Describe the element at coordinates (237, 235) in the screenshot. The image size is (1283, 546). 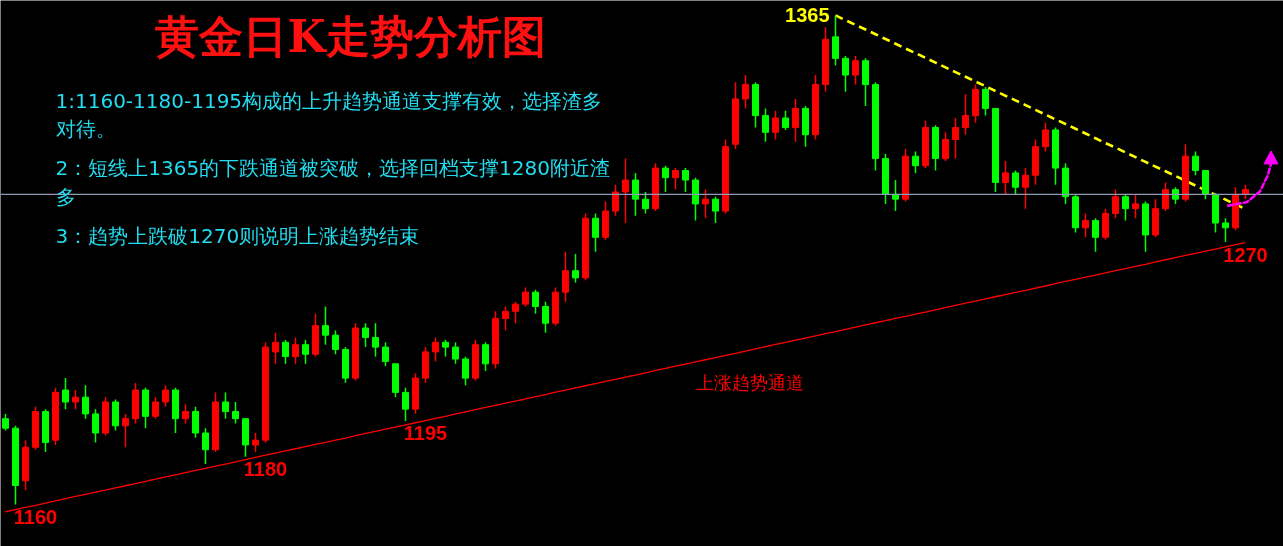
I see `annotation: 3：趋势上跌破1270则说明上涨趋势结束` at that location.